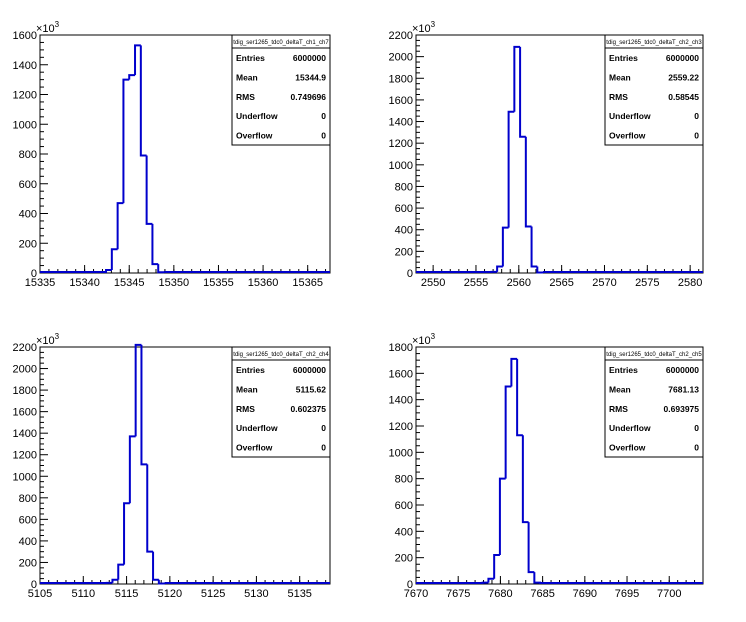  Describe the element at coordinates (683, 389) in the screenshot. I see `stats-value: 7681.13` at that location.